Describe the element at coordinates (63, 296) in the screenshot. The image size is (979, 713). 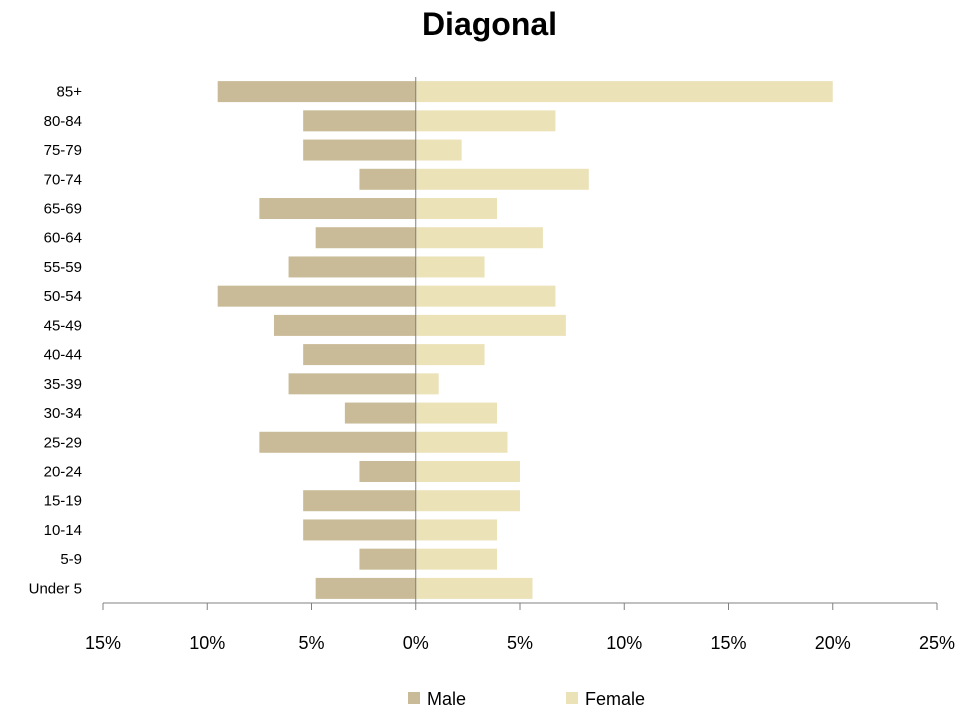
I see `category-label: 50-54` at that location.